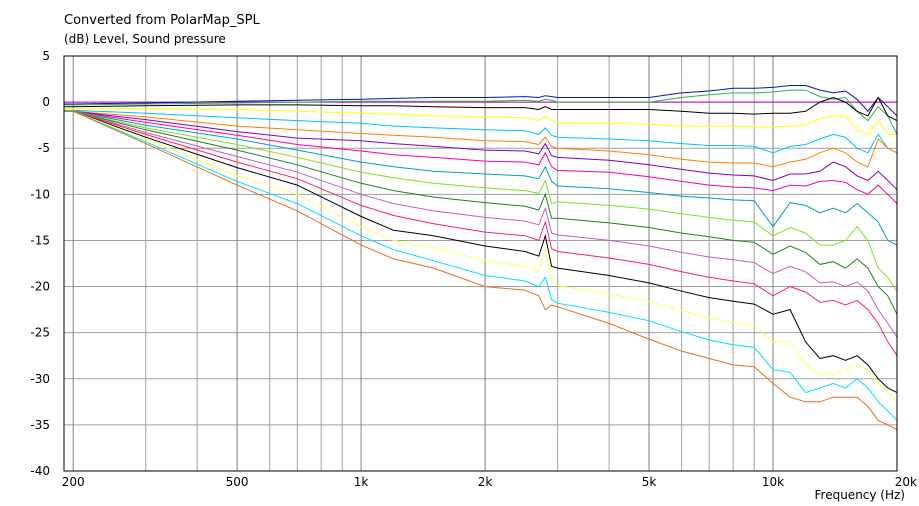  What do you see at coordinates (145, 39) in the screenshot?
I see `y-axis-label: (dB) Level, Sound pressure` at bounding box center [145, 39].